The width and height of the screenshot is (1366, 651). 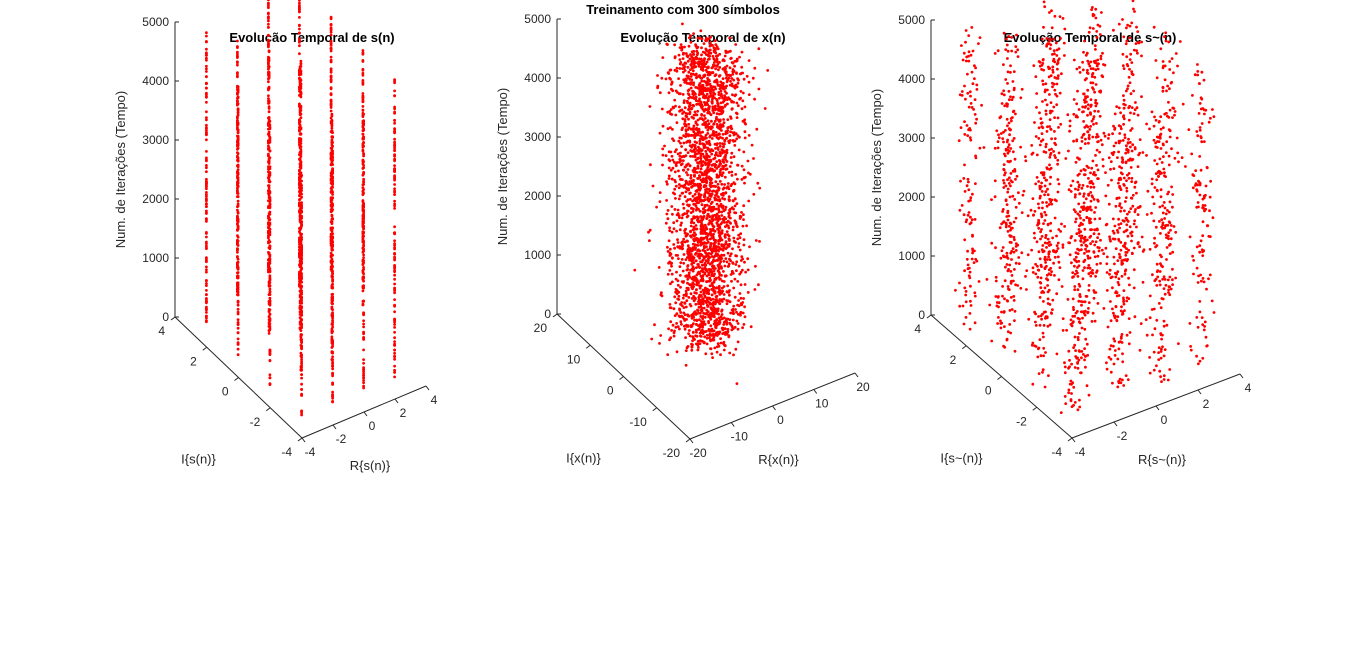 I want to click on y-tick-label: 4, so click(x=917, y=329).